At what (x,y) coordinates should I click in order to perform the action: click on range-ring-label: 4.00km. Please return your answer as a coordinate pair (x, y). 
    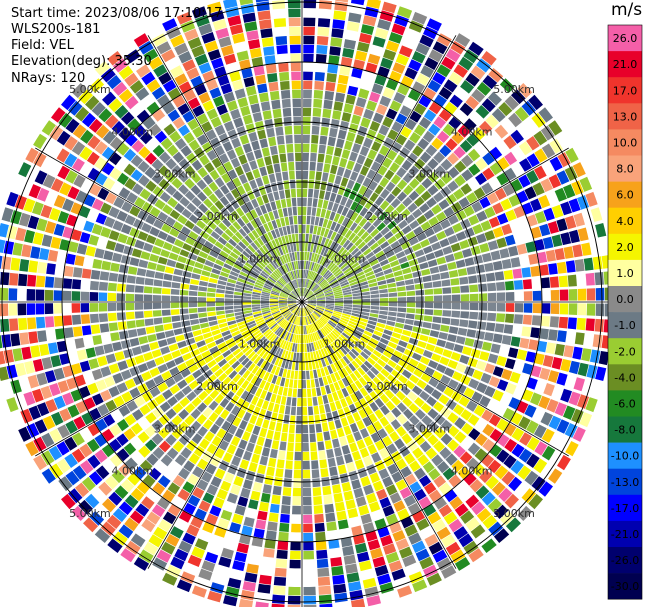
    Looking at the image, I should click on (133, 471).